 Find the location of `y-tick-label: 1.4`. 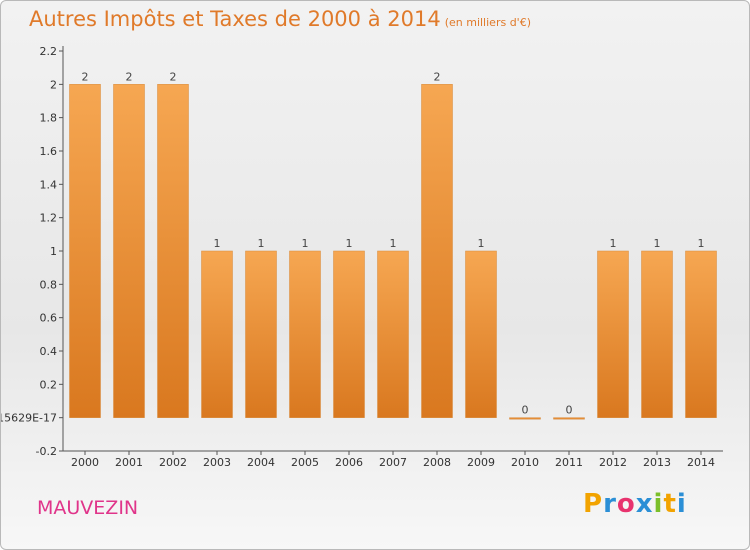

y-tick-label: 1.4 is located at coordinates (49, 184).